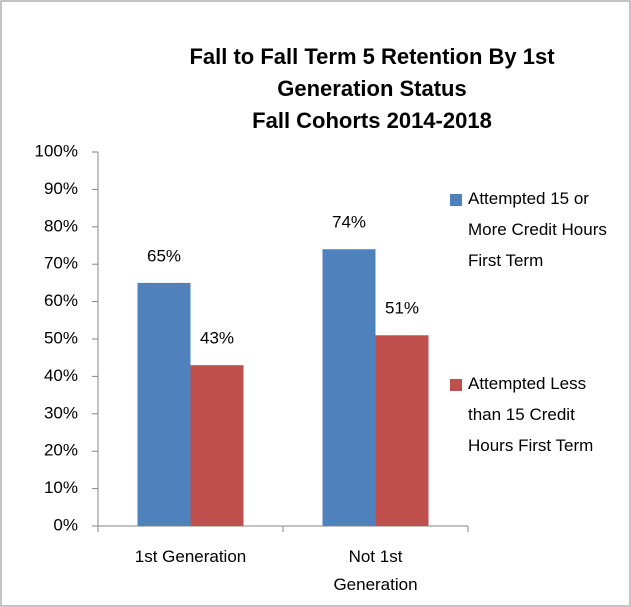 The width and height of the screenshot is (631, 607). I want to click on y-tick-label: 40%, so click(61, 375).